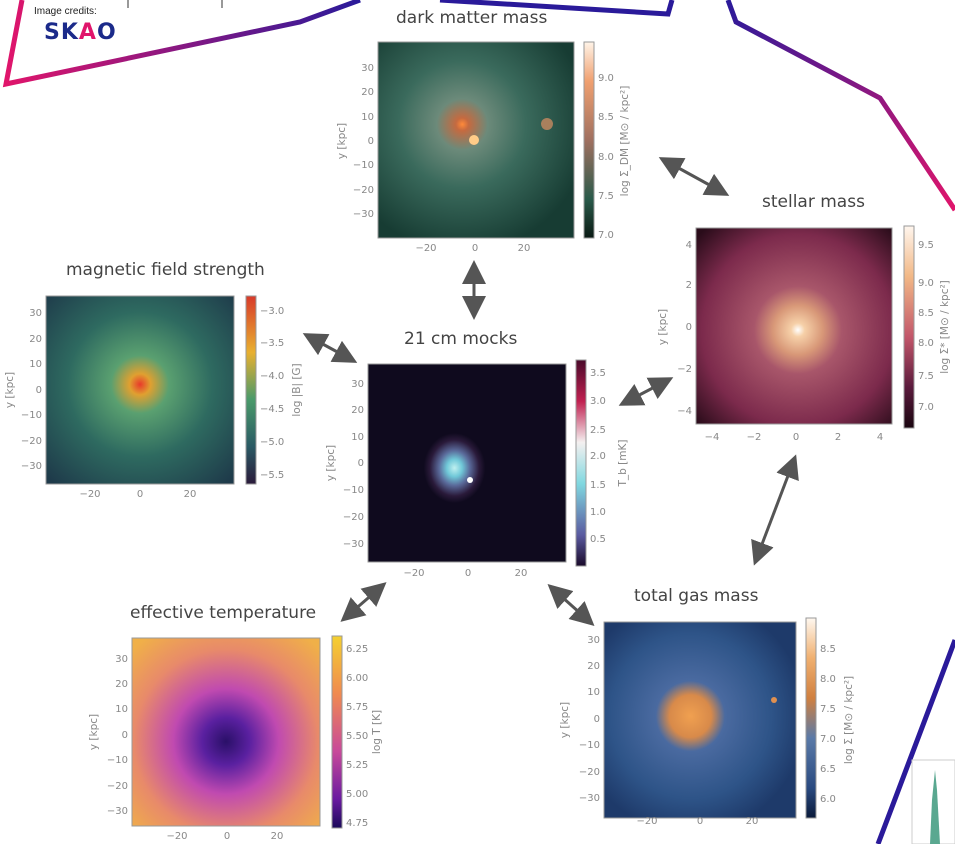 Image resolution: width=955 pixels, height=844 pixels. I want to click on tick: 7.5, so click(828, 709).